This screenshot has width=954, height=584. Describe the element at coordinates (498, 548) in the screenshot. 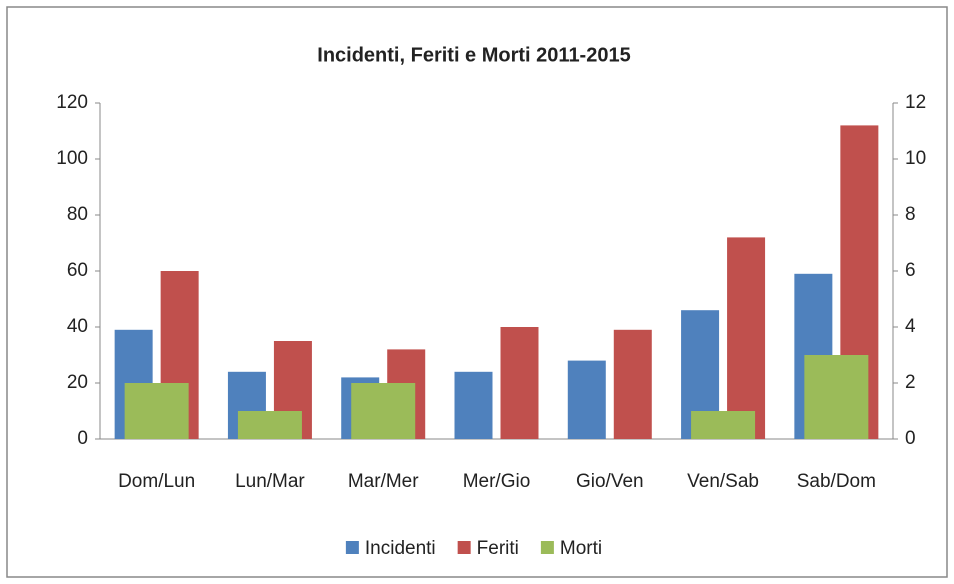

I see `legend-label: Feriti` at that location.